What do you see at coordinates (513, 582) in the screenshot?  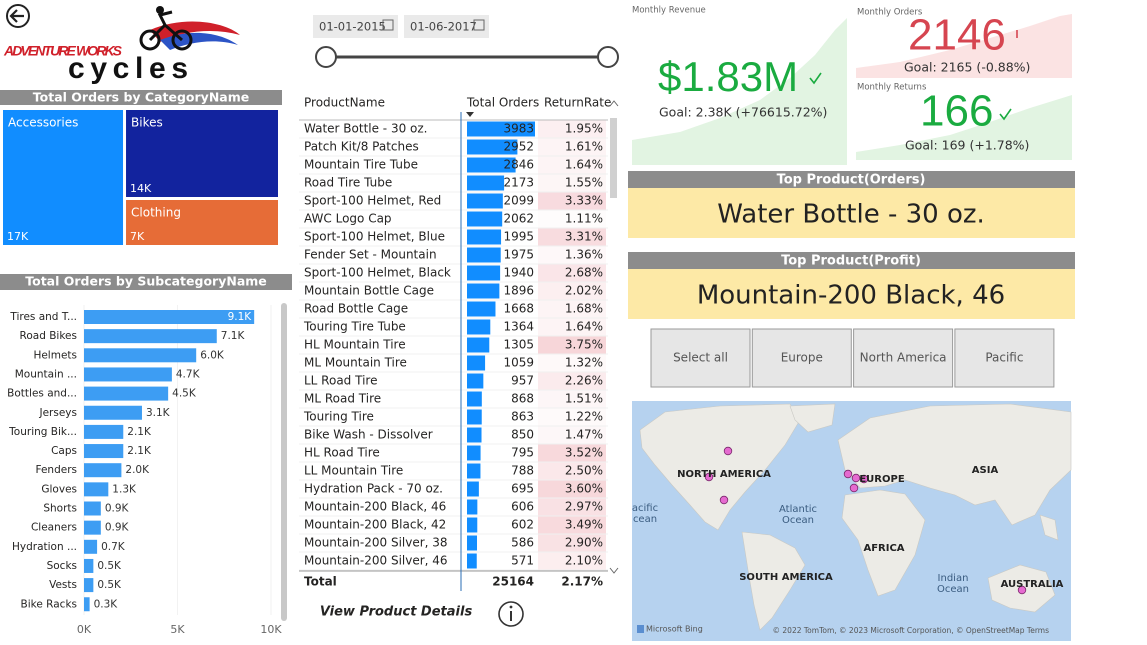 I see `total-orders: 25164` at bounding box center [513, 582].